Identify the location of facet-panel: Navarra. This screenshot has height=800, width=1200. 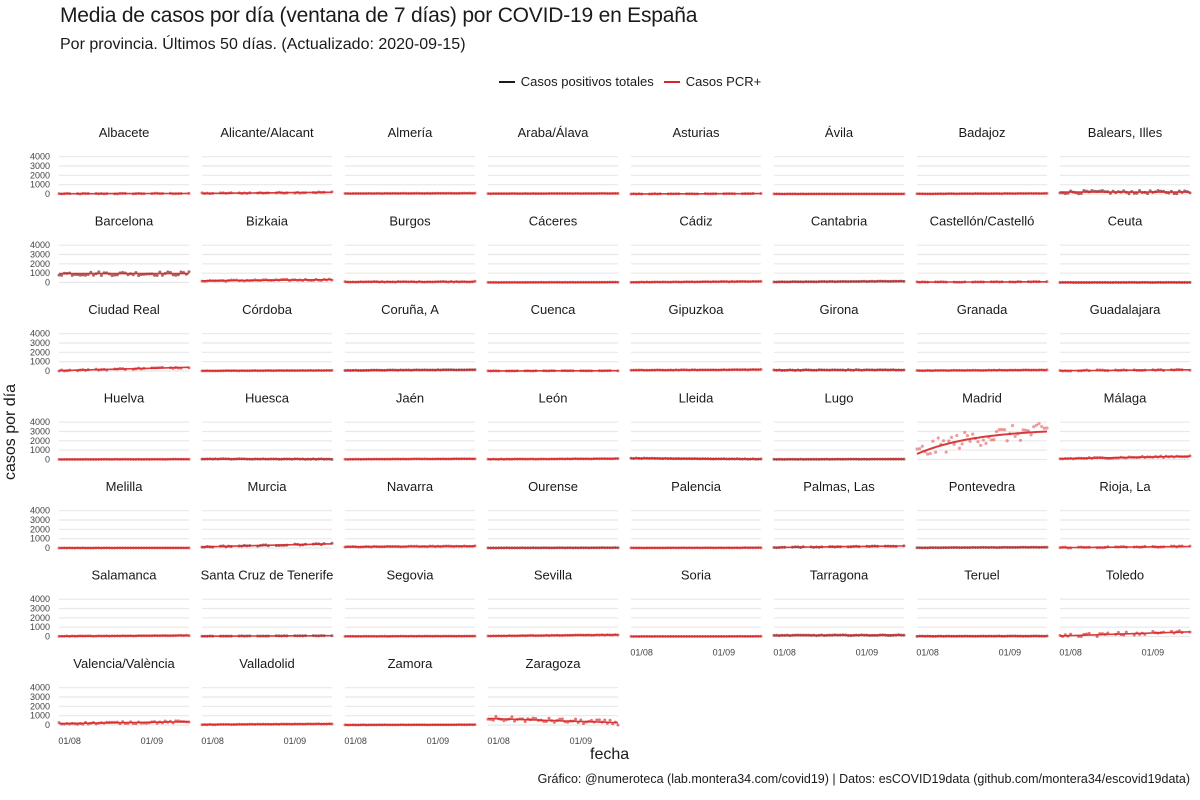
(410, 514).